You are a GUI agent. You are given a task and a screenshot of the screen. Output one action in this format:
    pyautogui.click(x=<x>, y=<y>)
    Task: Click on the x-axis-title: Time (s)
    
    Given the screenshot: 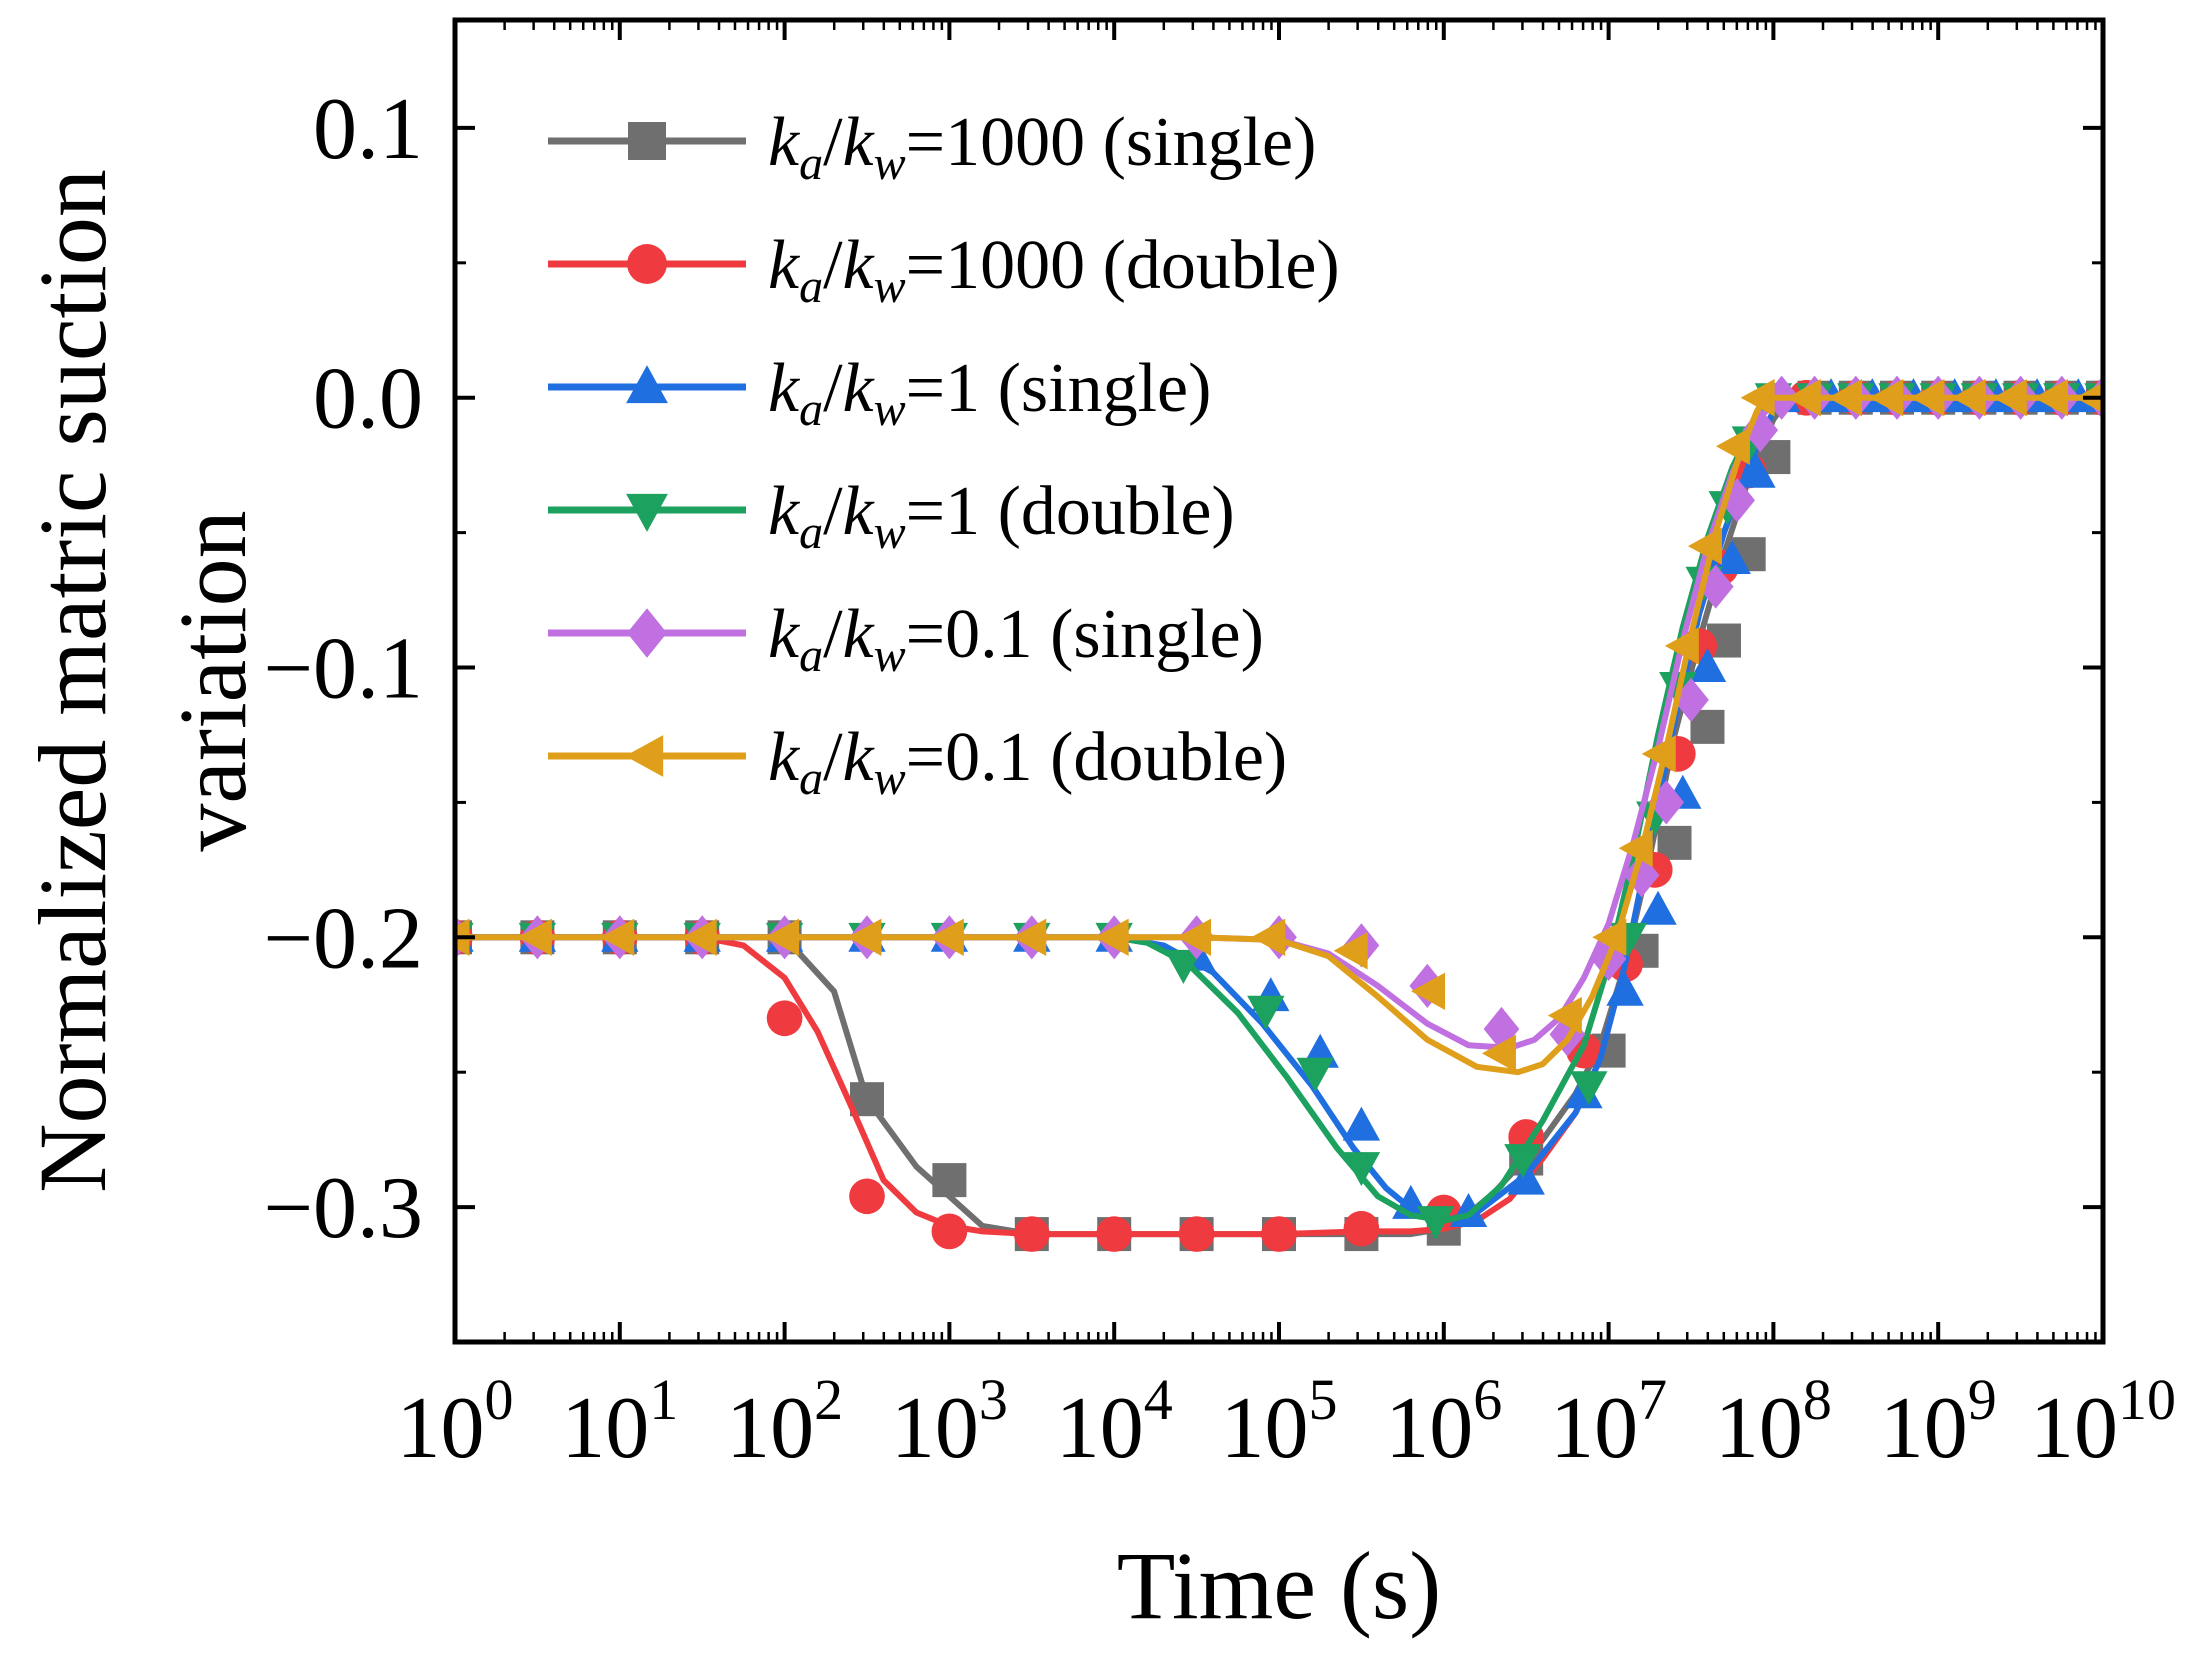 What is the action you would take?
    pyautogui.click(x=1279, y=1585)
    